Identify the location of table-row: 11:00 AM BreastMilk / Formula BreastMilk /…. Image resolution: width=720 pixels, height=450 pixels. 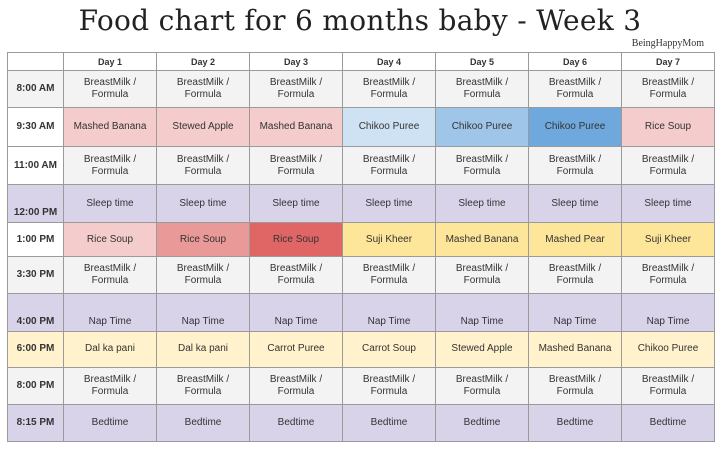
(361, 165).